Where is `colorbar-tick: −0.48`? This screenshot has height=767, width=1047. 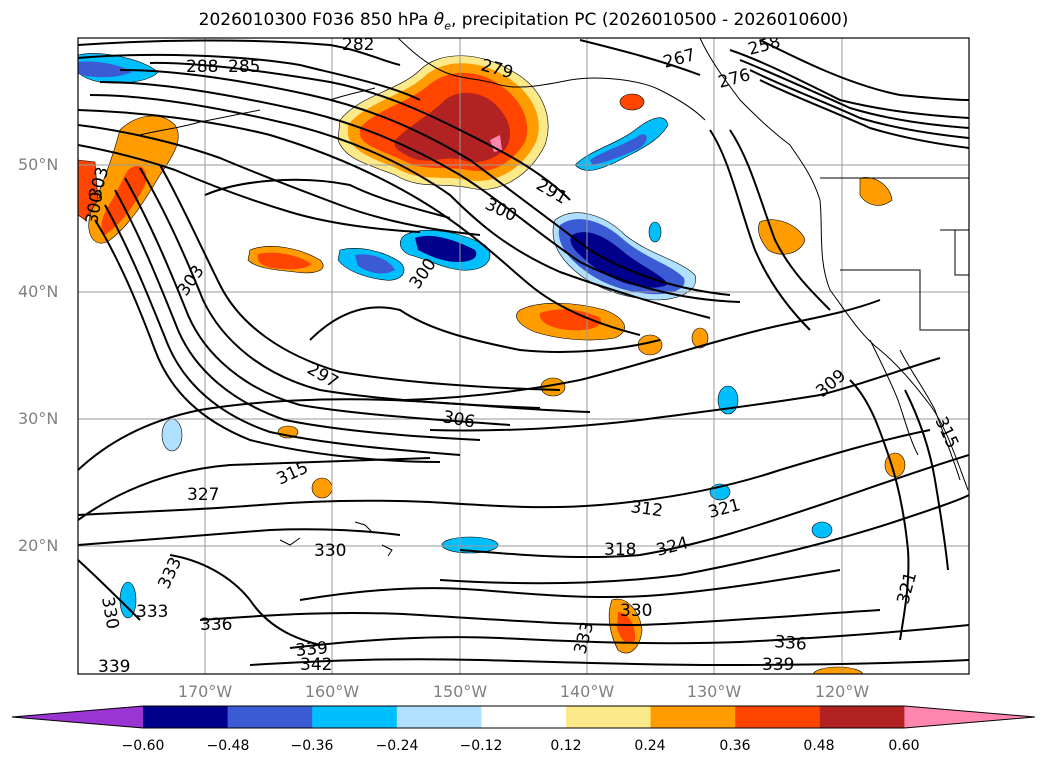 colorbar-tick: −0.48 is located at coordinates (228, 746).